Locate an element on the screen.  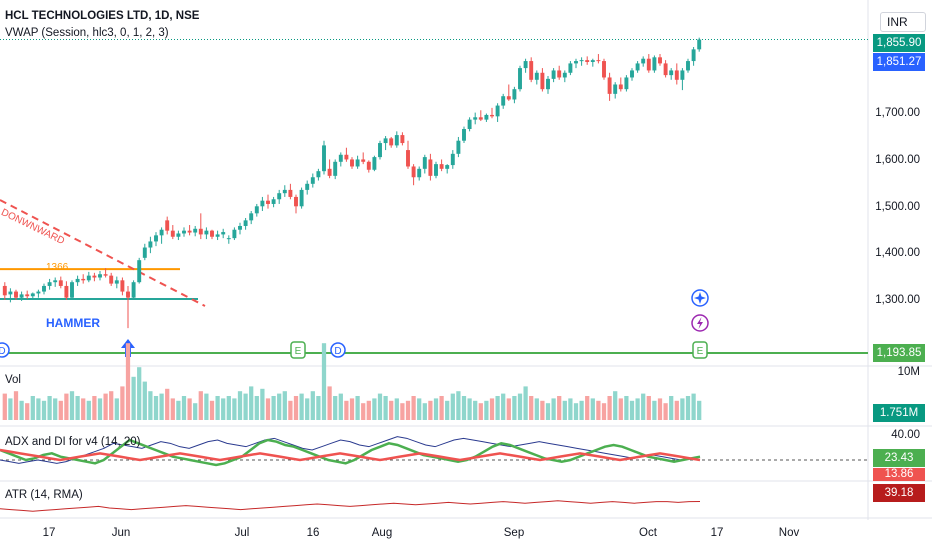
vwap-legend: VWAP (Session, hlc3, 0, 1, 2, 3) is located at coordinates (87, 33).